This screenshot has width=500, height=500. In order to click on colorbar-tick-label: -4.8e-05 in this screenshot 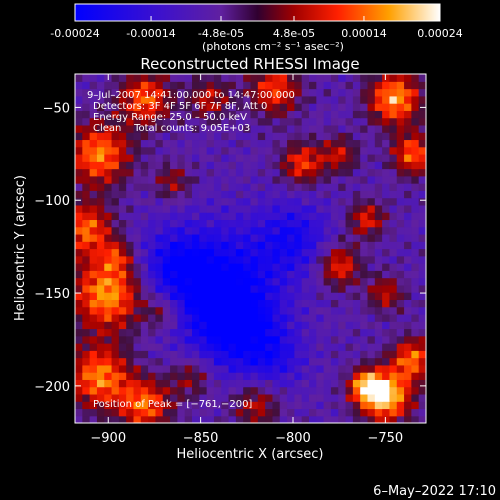, I will do `click(221, 33)`.